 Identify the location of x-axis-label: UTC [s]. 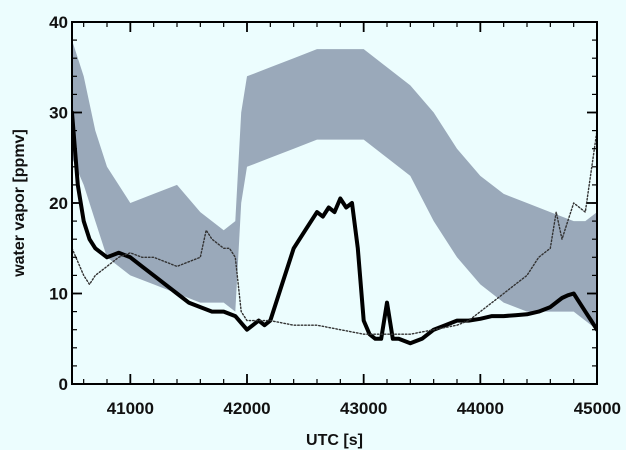
(334, 440).